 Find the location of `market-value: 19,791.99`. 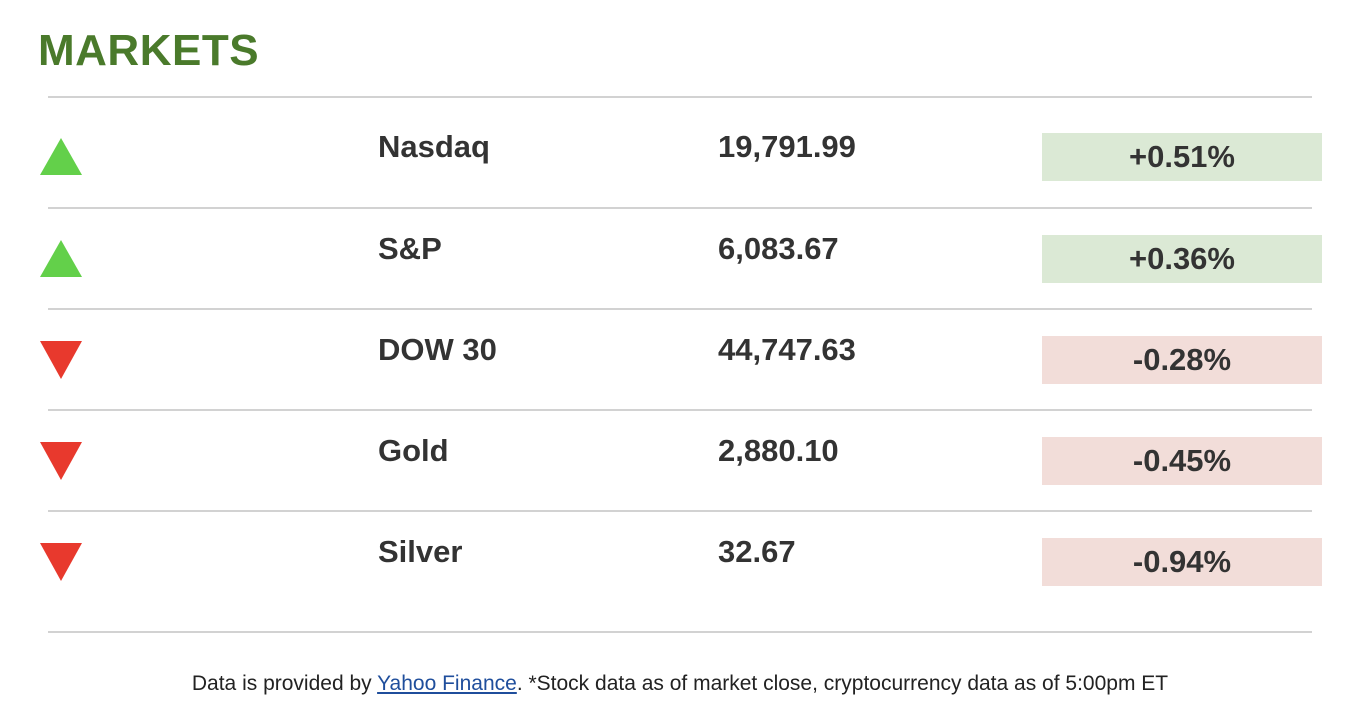

market-value: 19,791.99 is located at coordinates (787, 146).